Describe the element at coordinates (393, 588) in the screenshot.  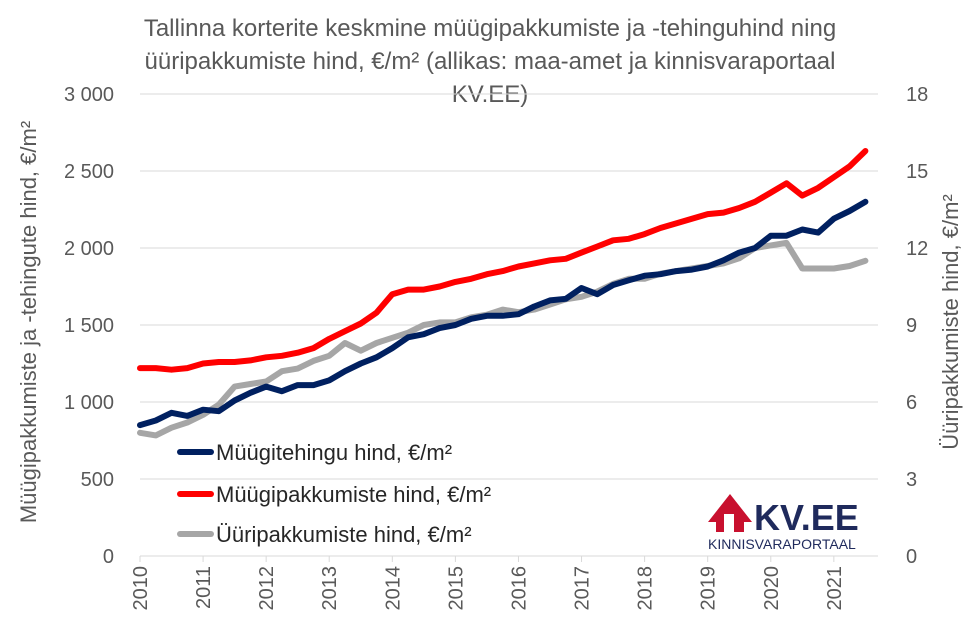
I see `x-tick-label: 2014` at that location.